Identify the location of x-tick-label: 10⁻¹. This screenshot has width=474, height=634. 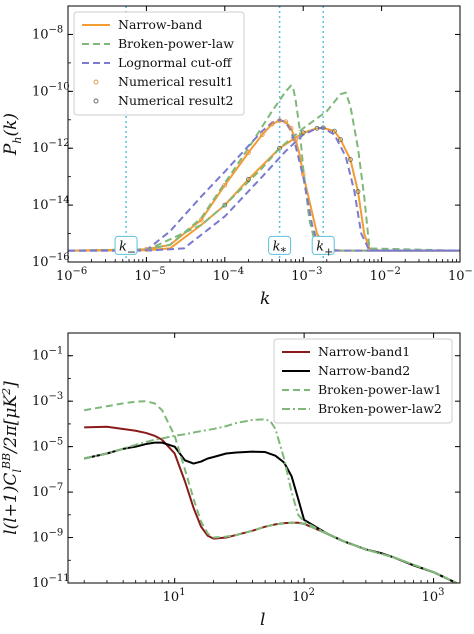
(461, 275).